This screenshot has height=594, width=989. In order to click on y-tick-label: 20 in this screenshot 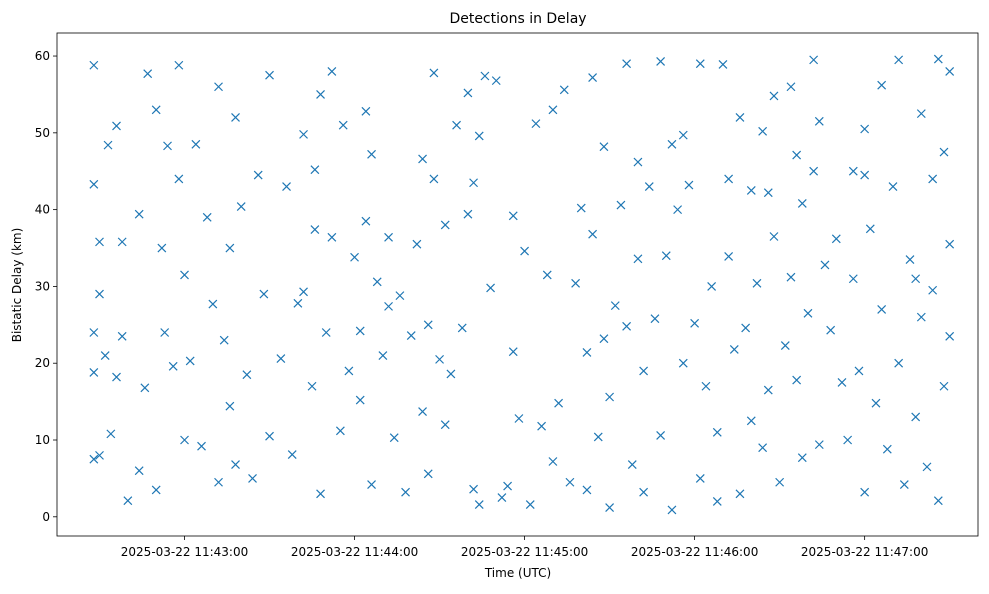, I will do `click(42, 363)`.